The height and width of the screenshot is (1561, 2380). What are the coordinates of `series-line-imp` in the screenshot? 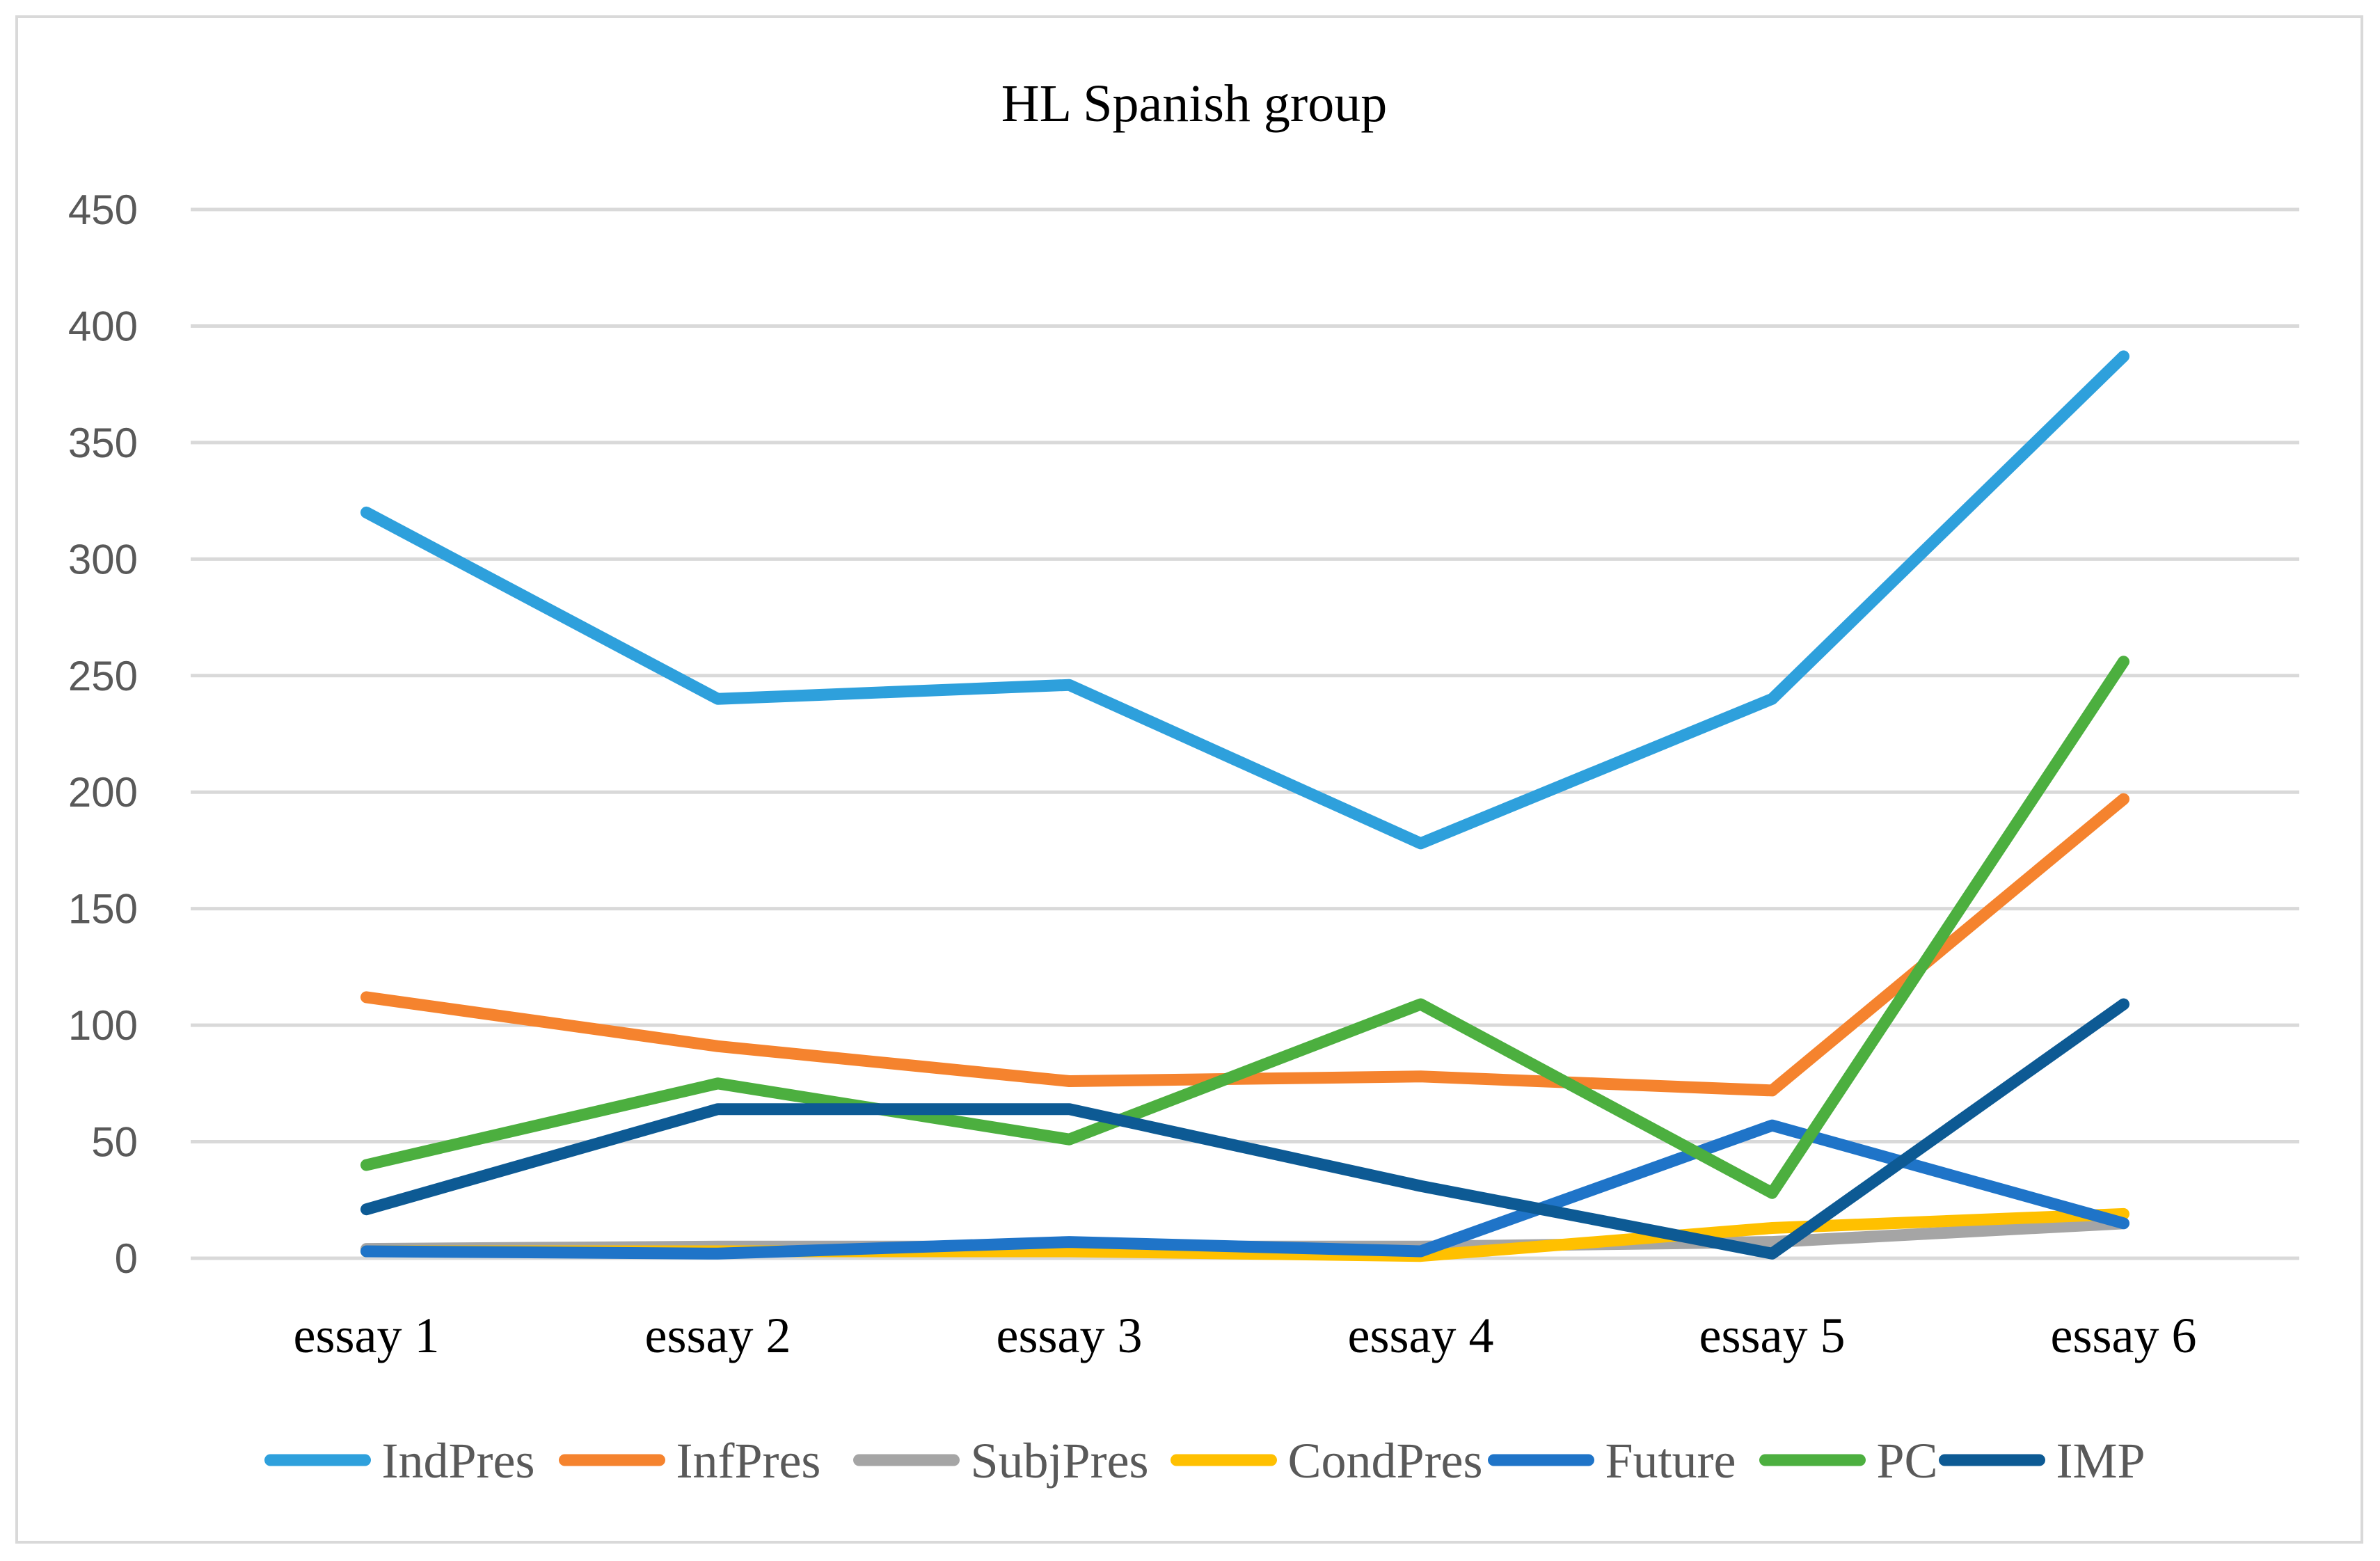 It's located at (1244, 1129).